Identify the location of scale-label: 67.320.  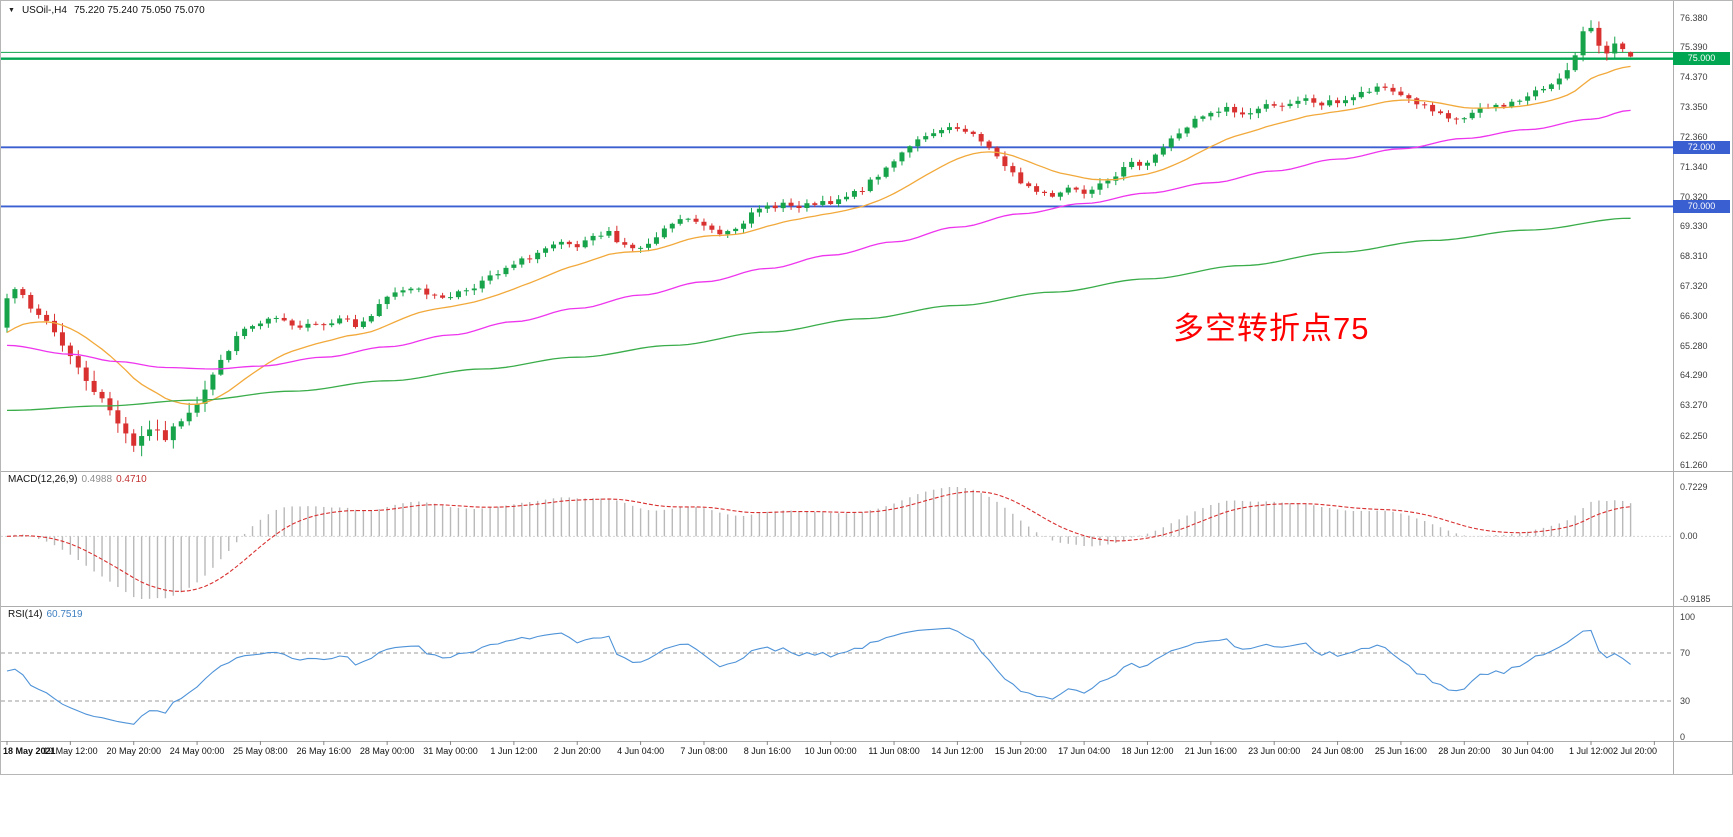
(1694, 285).